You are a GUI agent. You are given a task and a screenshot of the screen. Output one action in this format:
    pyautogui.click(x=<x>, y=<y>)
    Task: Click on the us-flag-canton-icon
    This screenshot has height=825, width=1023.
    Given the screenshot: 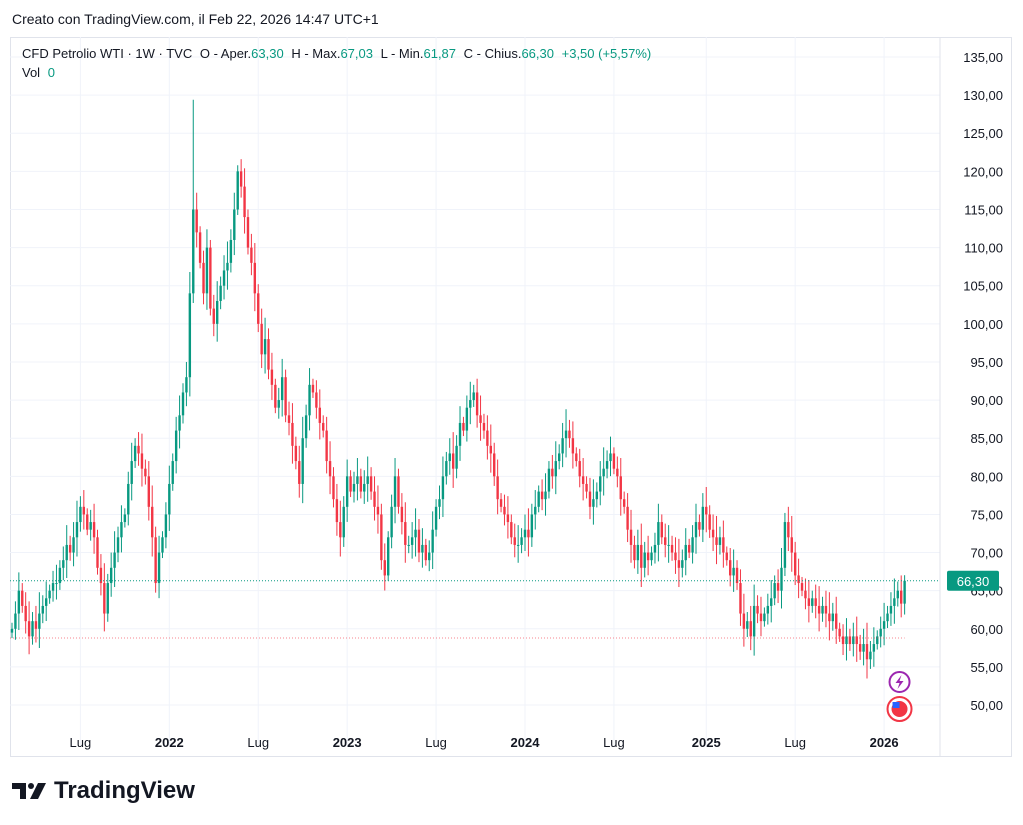 What is the action you would take?
    pyautogui.click(x=896, y=705)
    